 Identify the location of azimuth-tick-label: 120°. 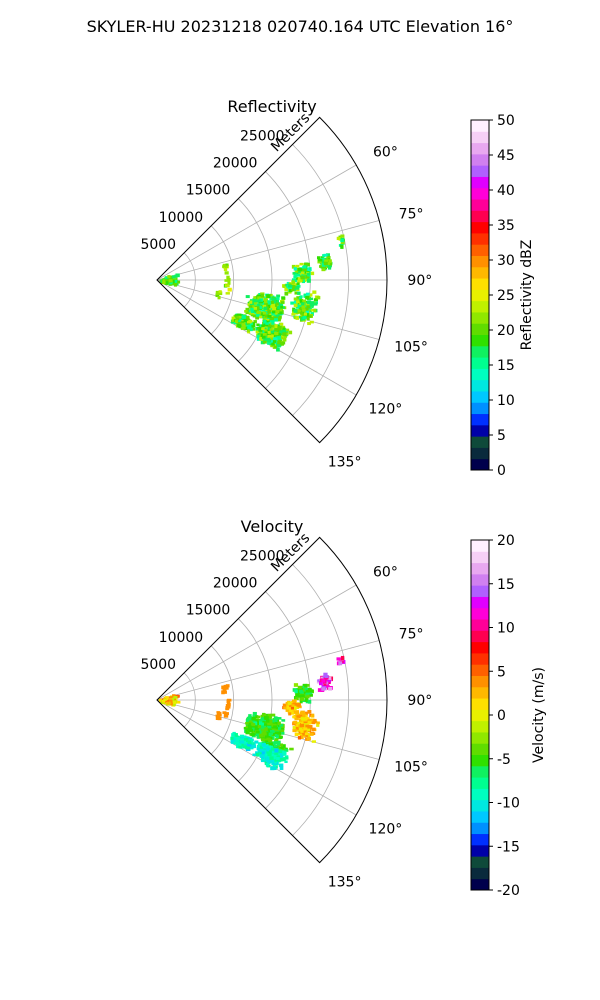
(386, 829).